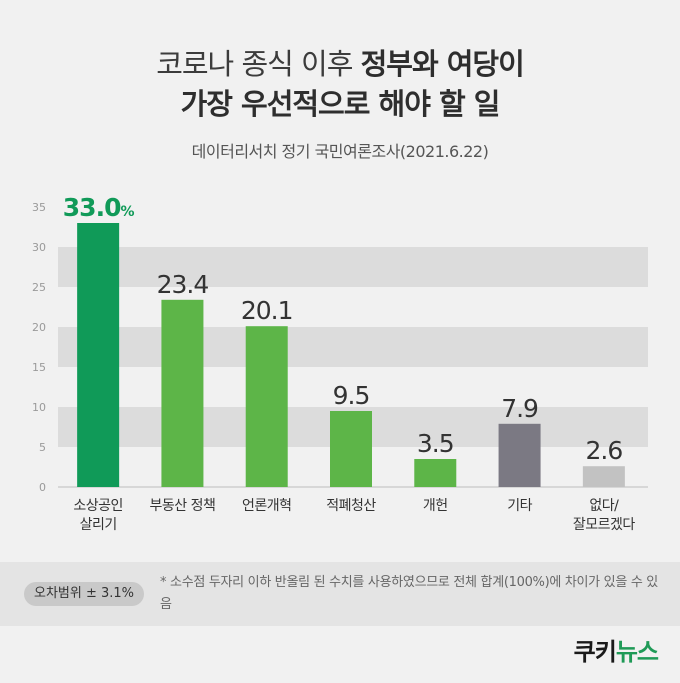 The image size is (680, 683). I want to click on y-tick-label: 5, so click(42, 447).